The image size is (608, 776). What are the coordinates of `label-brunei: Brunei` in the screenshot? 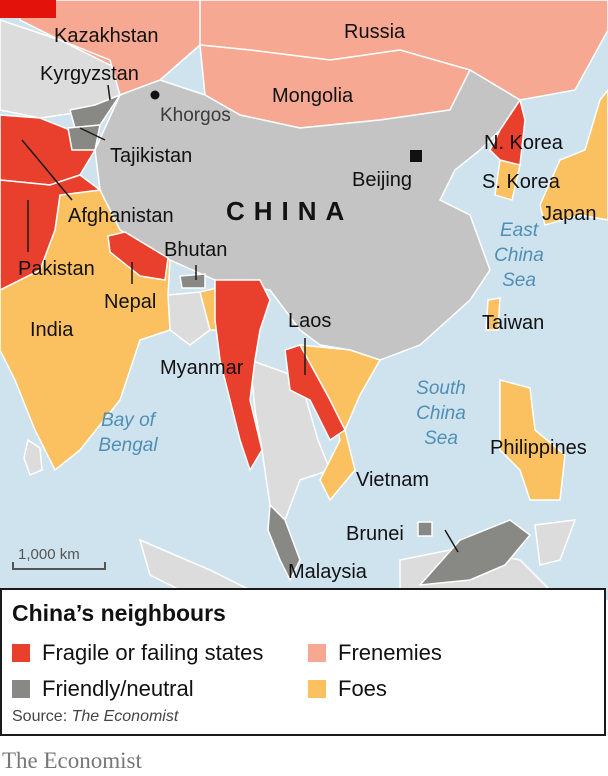 It's located at (375, 534).